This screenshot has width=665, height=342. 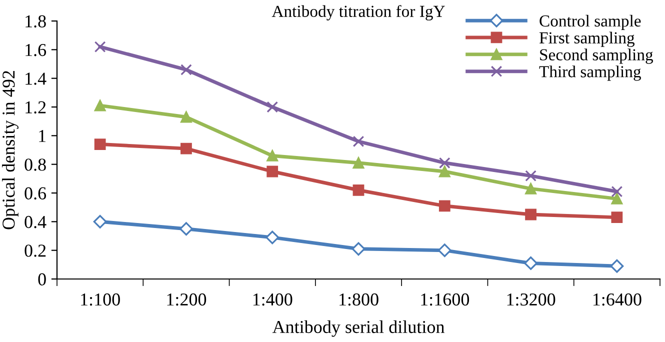 What do you see at coordinates (531, 299) in the screenshot?
I see `x-tick-label: 1:3200` at bounding box center [531, 299].